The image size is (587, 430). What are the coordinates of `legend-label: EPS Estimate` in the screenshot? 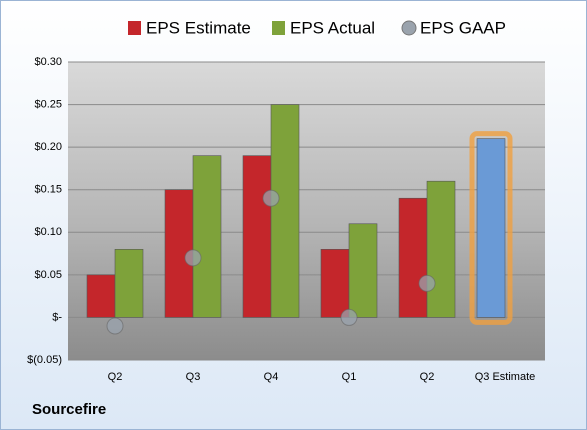 It's located at (198, 27).